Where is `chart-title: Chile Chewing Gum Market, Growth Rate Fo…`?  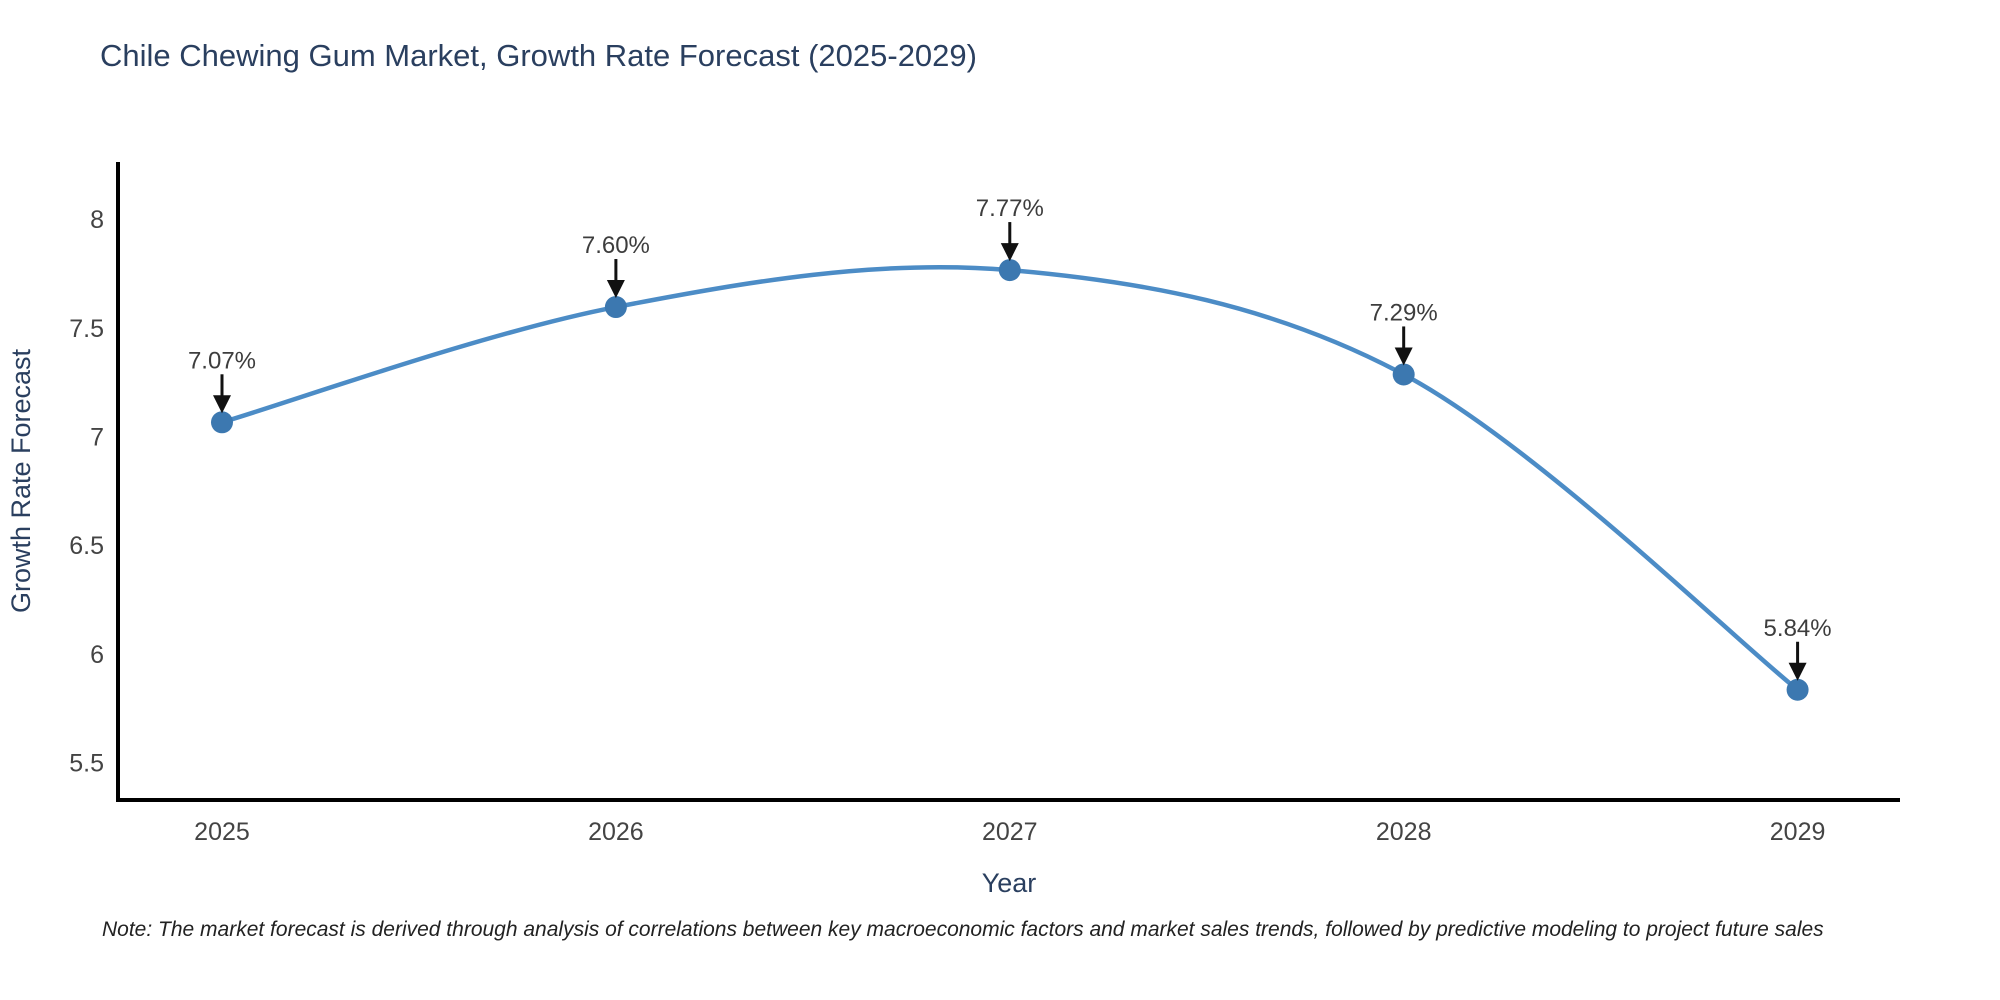 chart-title: Chile Chewing Gum Market, Growth Rate Fo… is located at coordinates (538, 55).